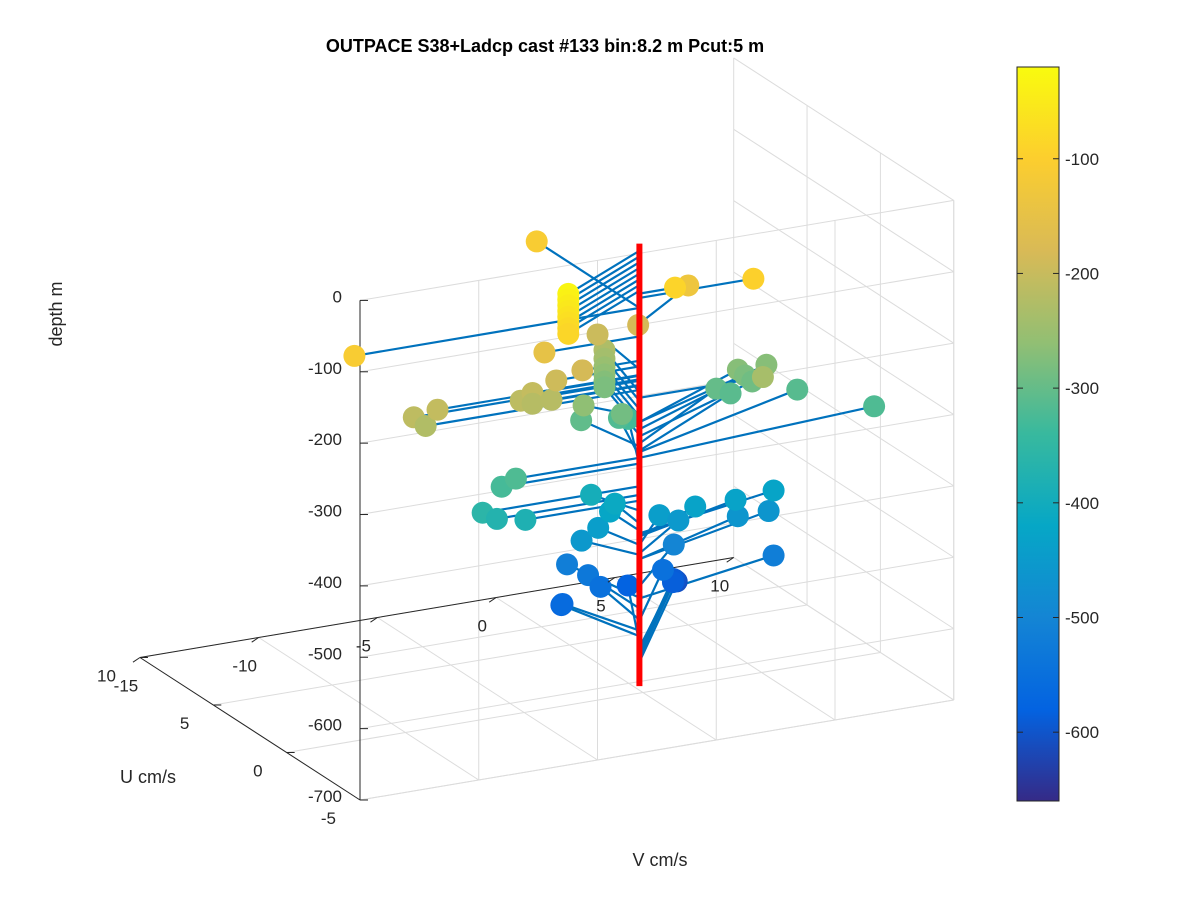  What do you see at coordinates (1082, 503) in the screenshot?
I see `colorbar-tick-label: -400` at bounding box center [1082, 503].